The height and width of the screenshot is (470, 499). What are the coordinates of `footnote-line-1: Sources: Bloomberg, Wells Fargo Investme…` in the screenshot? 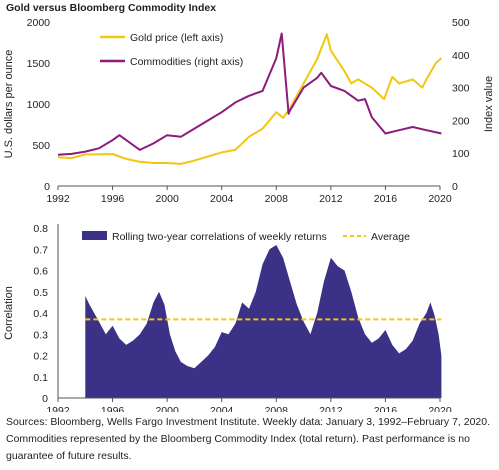 It's located at (248, 422).